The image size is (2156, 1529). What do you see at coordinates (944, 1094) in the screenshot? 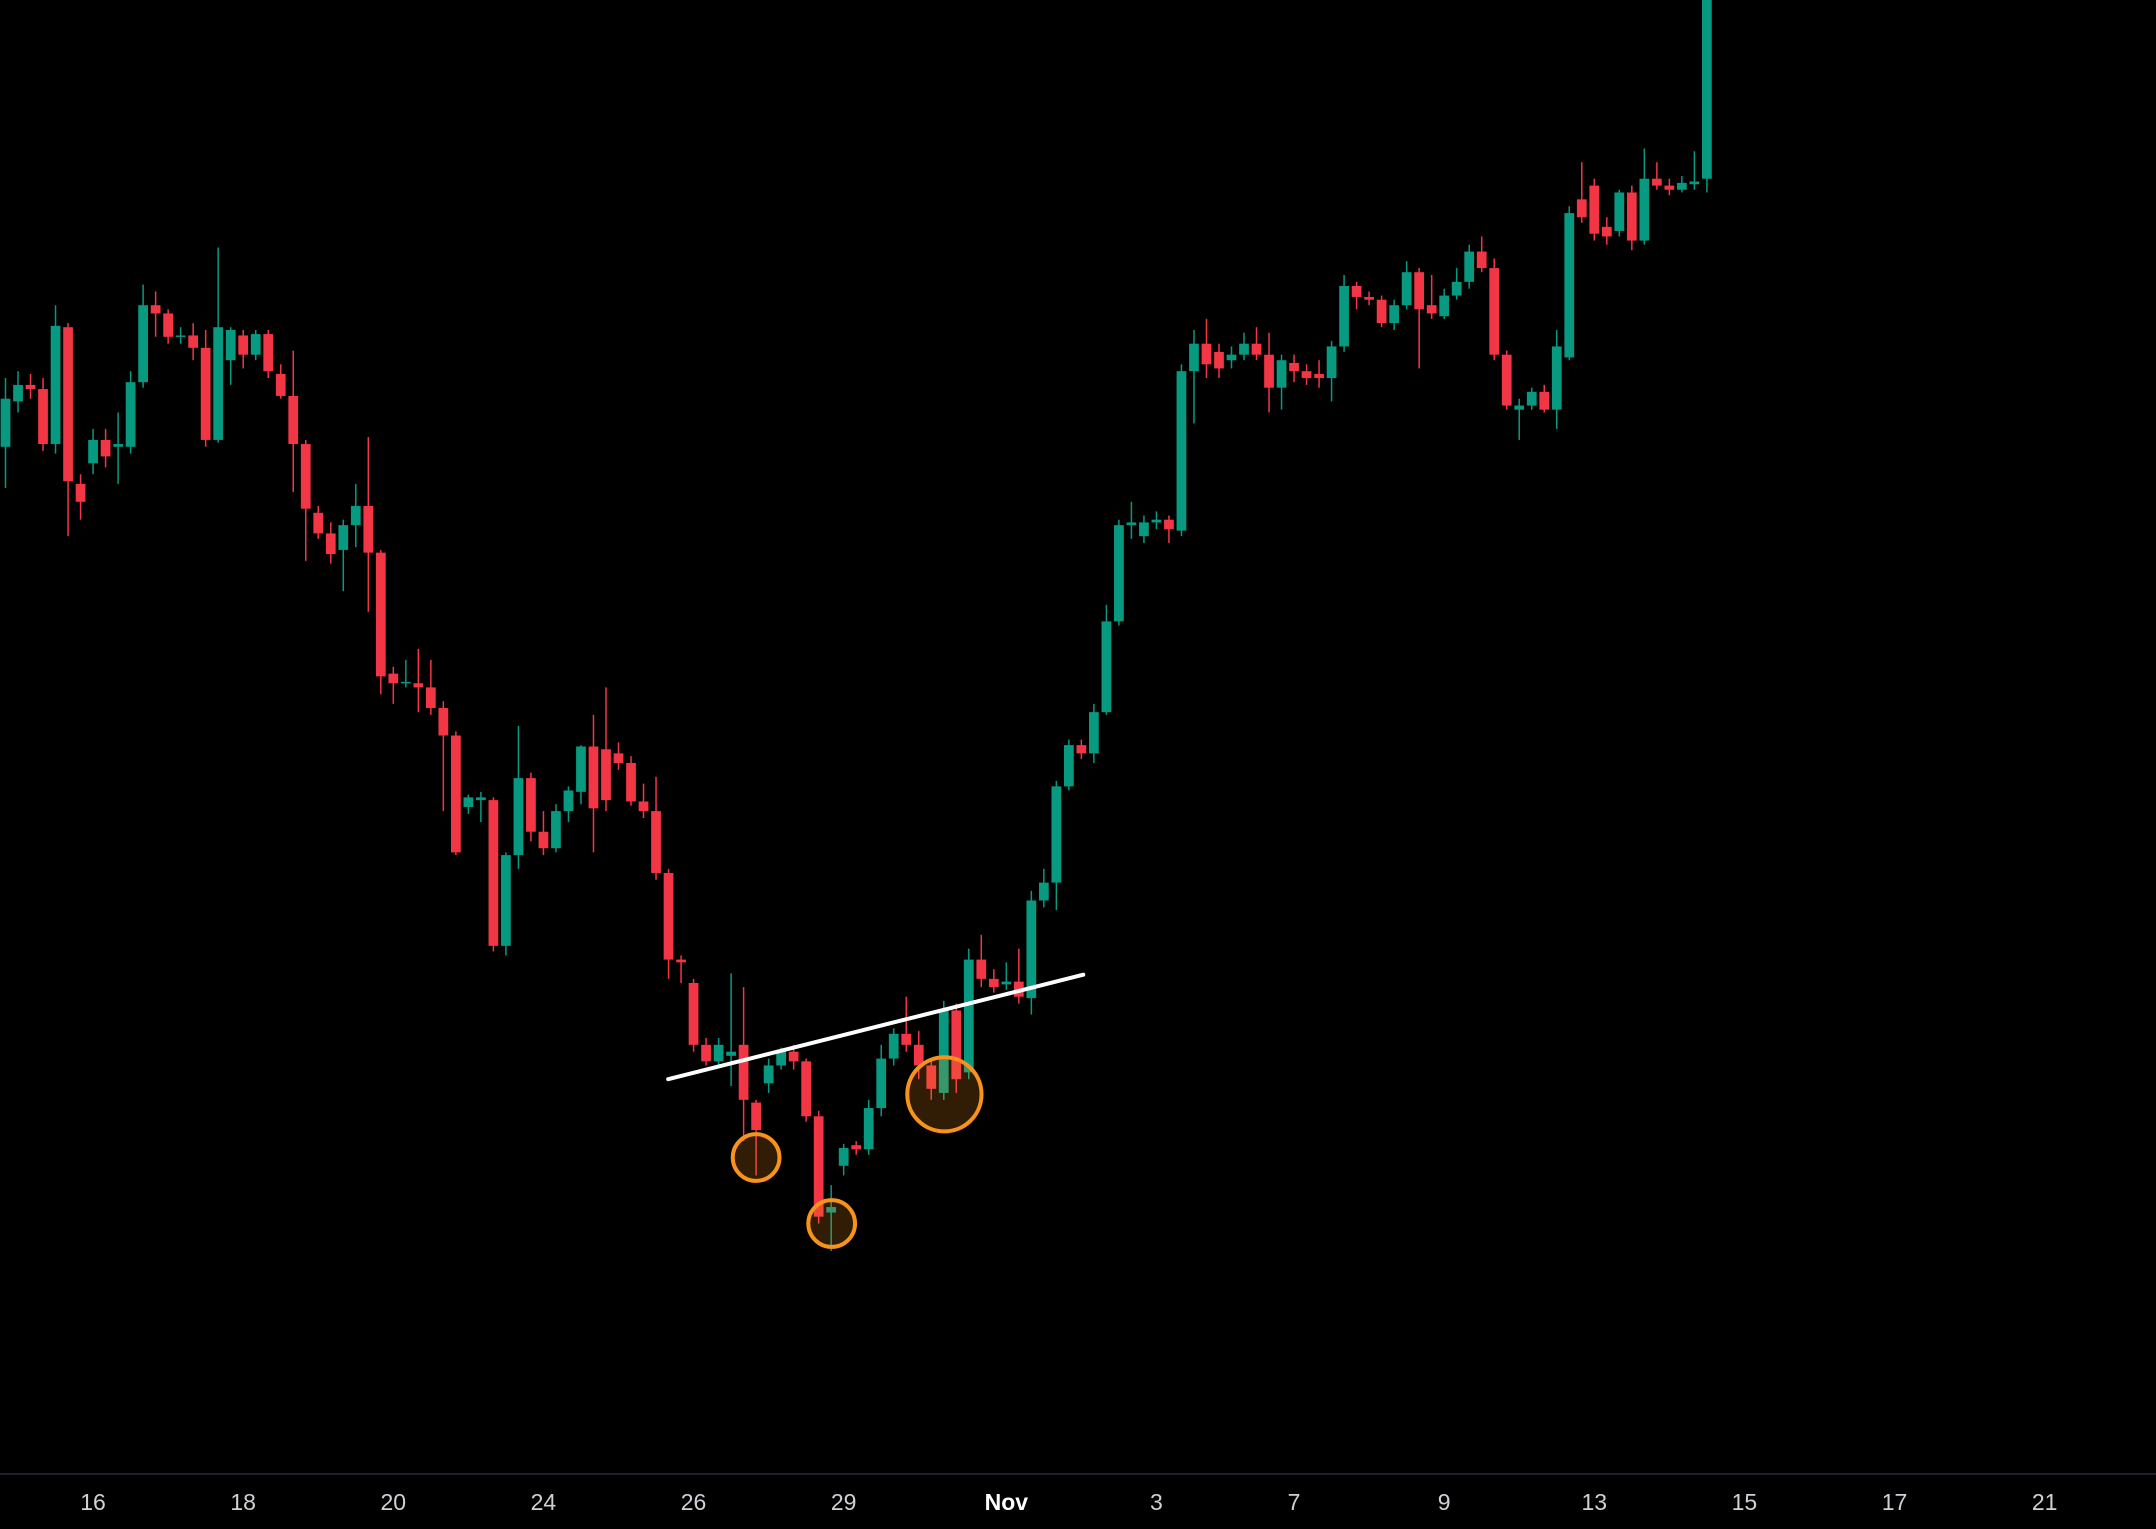
I see `highlight-circle` at bounding box center [944, 1094].